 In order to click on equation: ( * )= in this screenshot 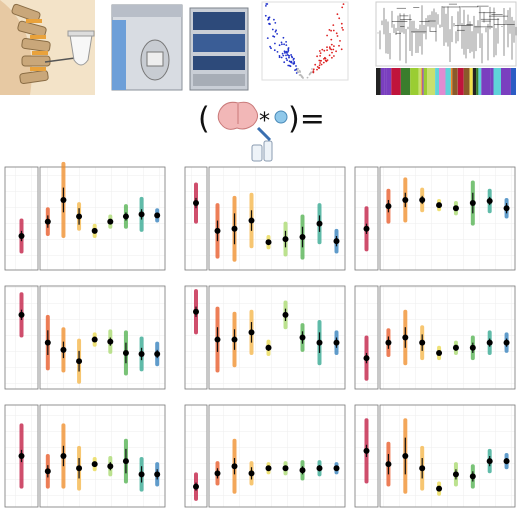, I will do `click(261, 132)`.